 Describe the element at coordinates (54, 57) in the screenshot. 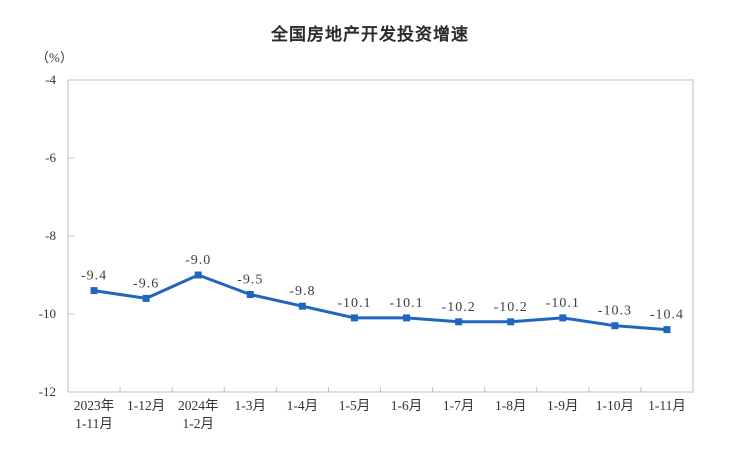

I see `unit-label: （%）` at that location.